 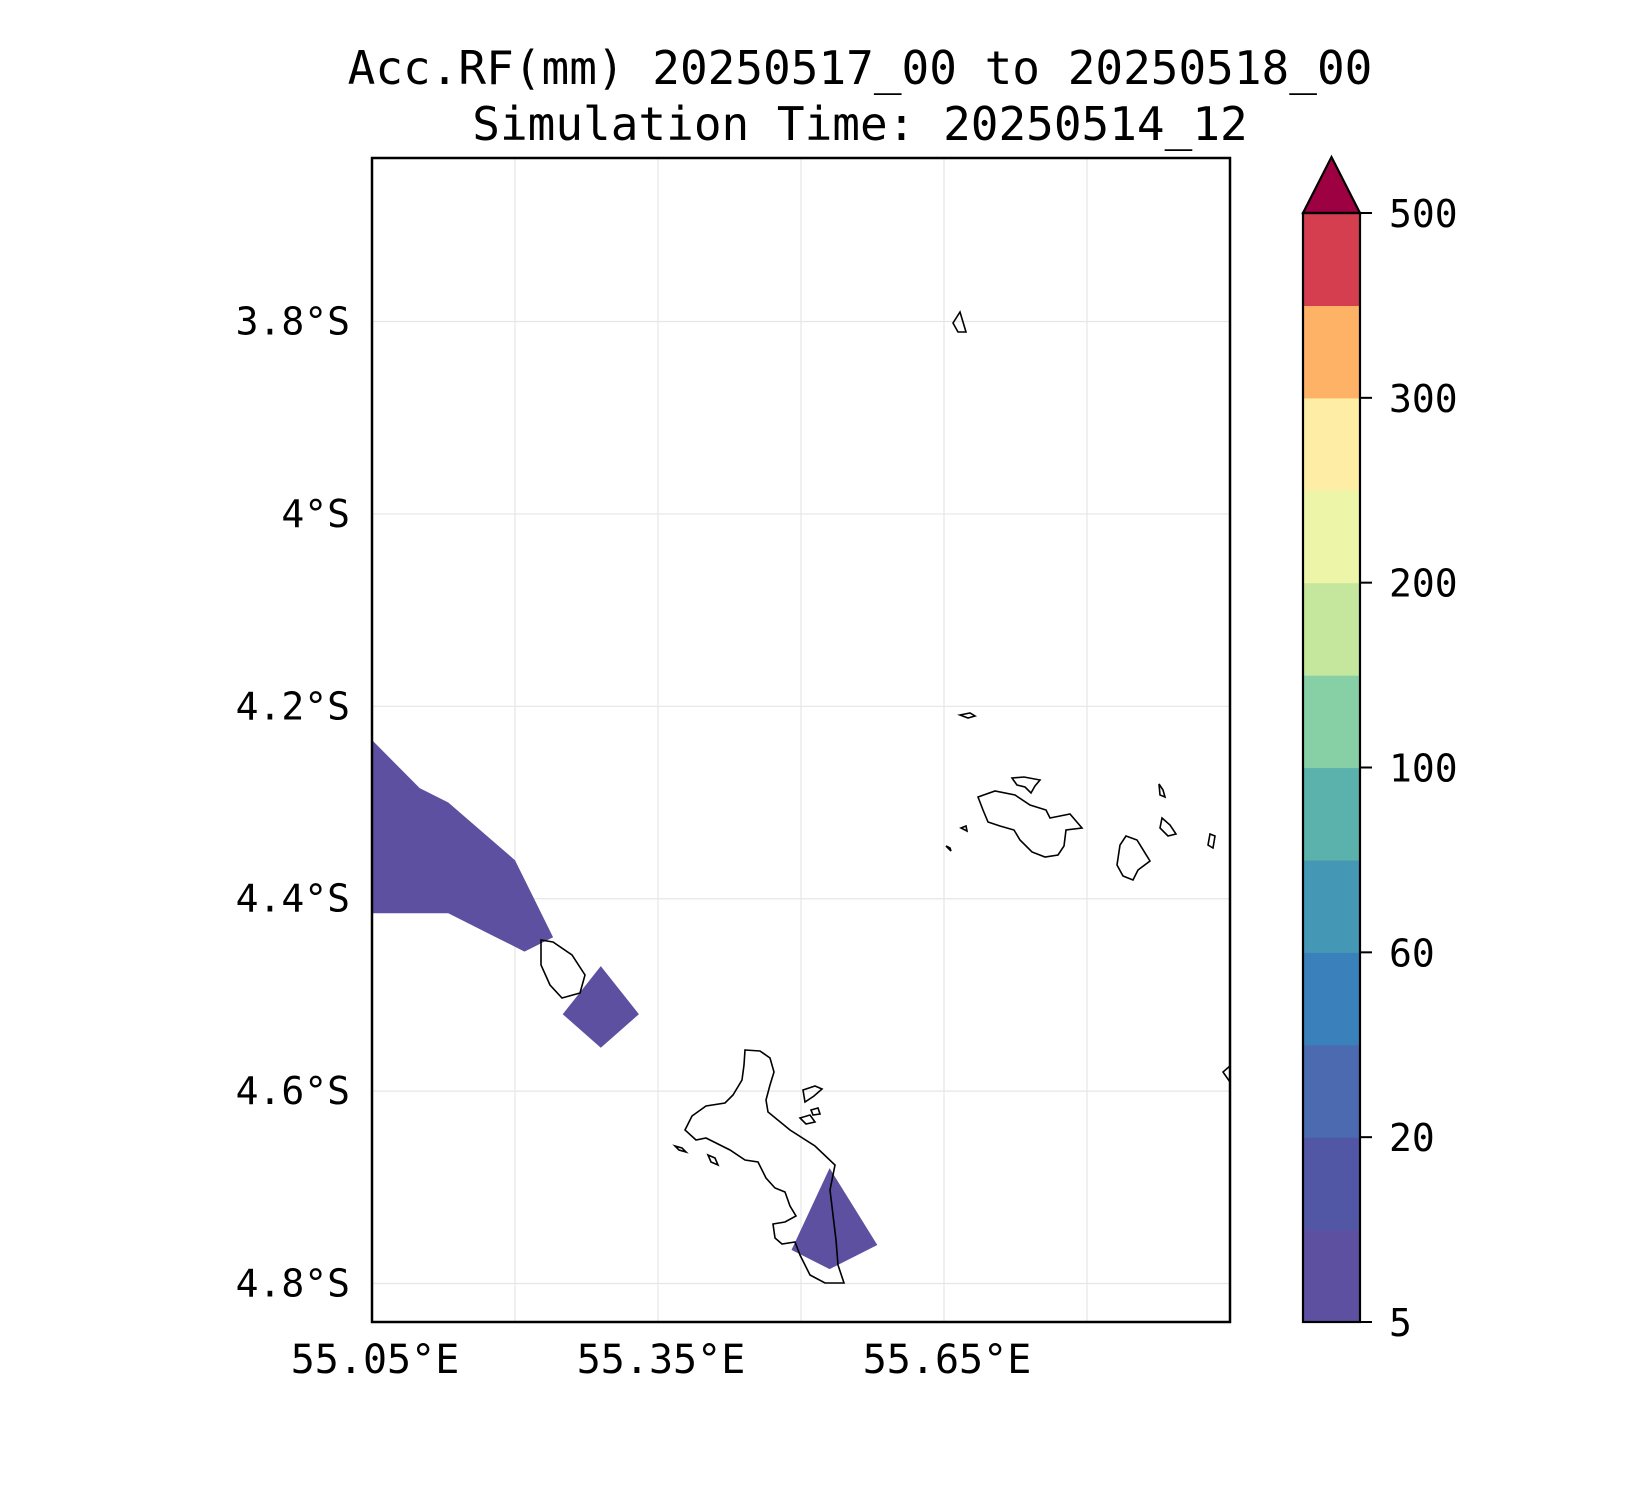 What do you see at coordinates (765, 1166) in the screenshot?
I see `coastline-mahe-island` at bounding box center [765, 1166].